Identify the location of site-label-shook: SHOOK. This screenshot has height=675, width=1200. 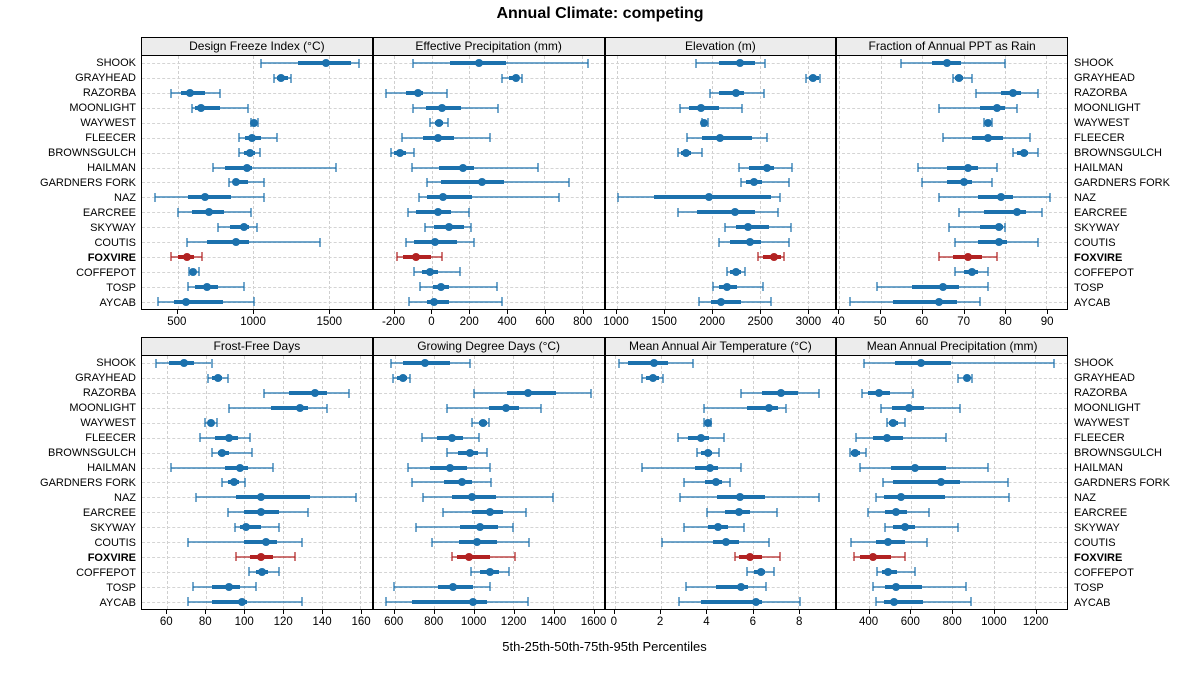
(1094, 362).